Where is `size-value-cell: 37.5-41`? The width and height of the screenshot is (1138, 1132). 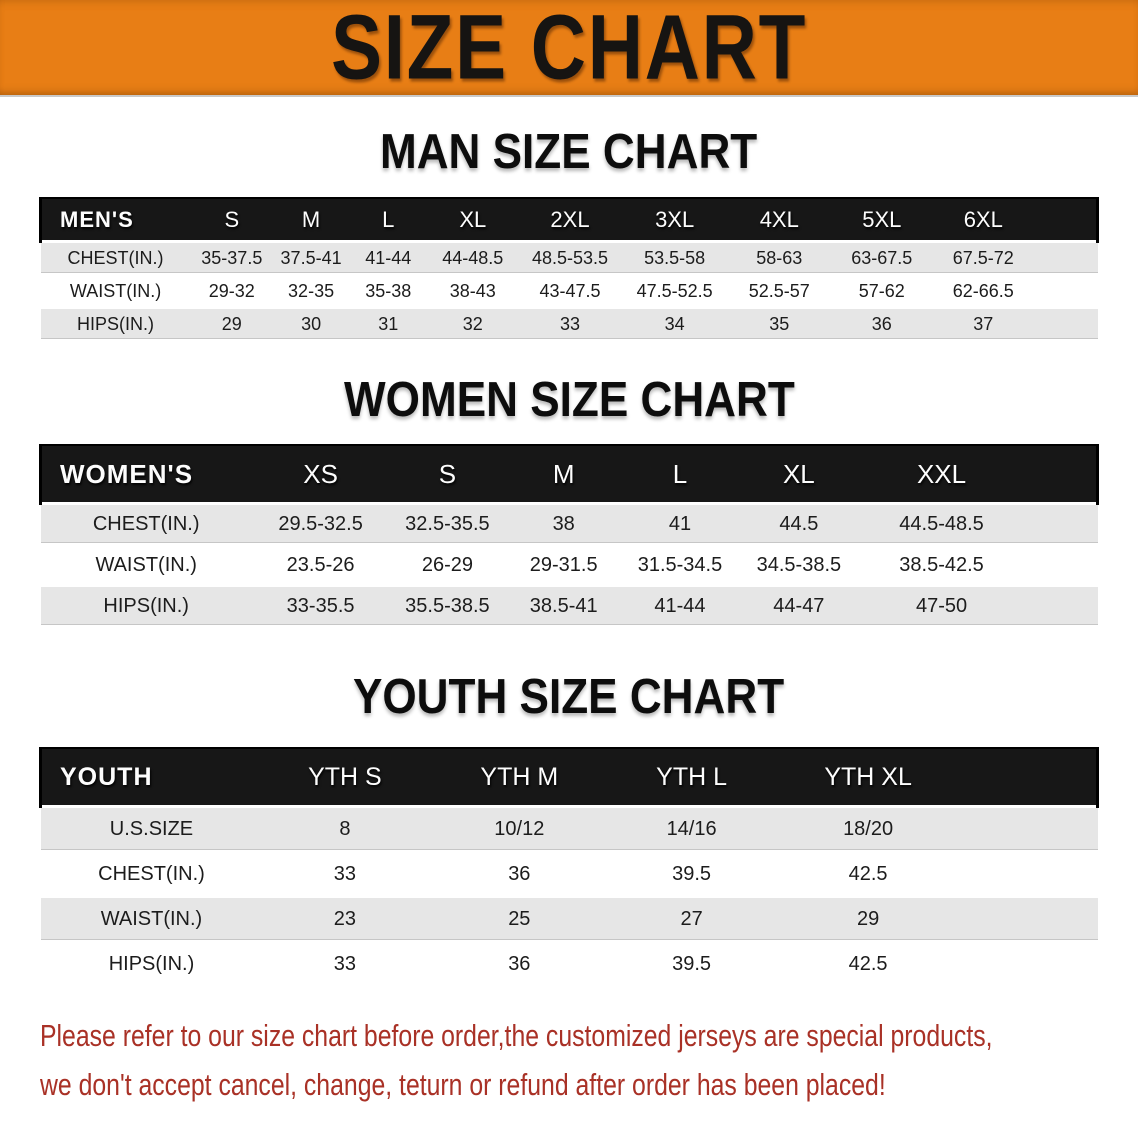 size-value-cell: 37.5-41 is located at coordinates (311, 257).